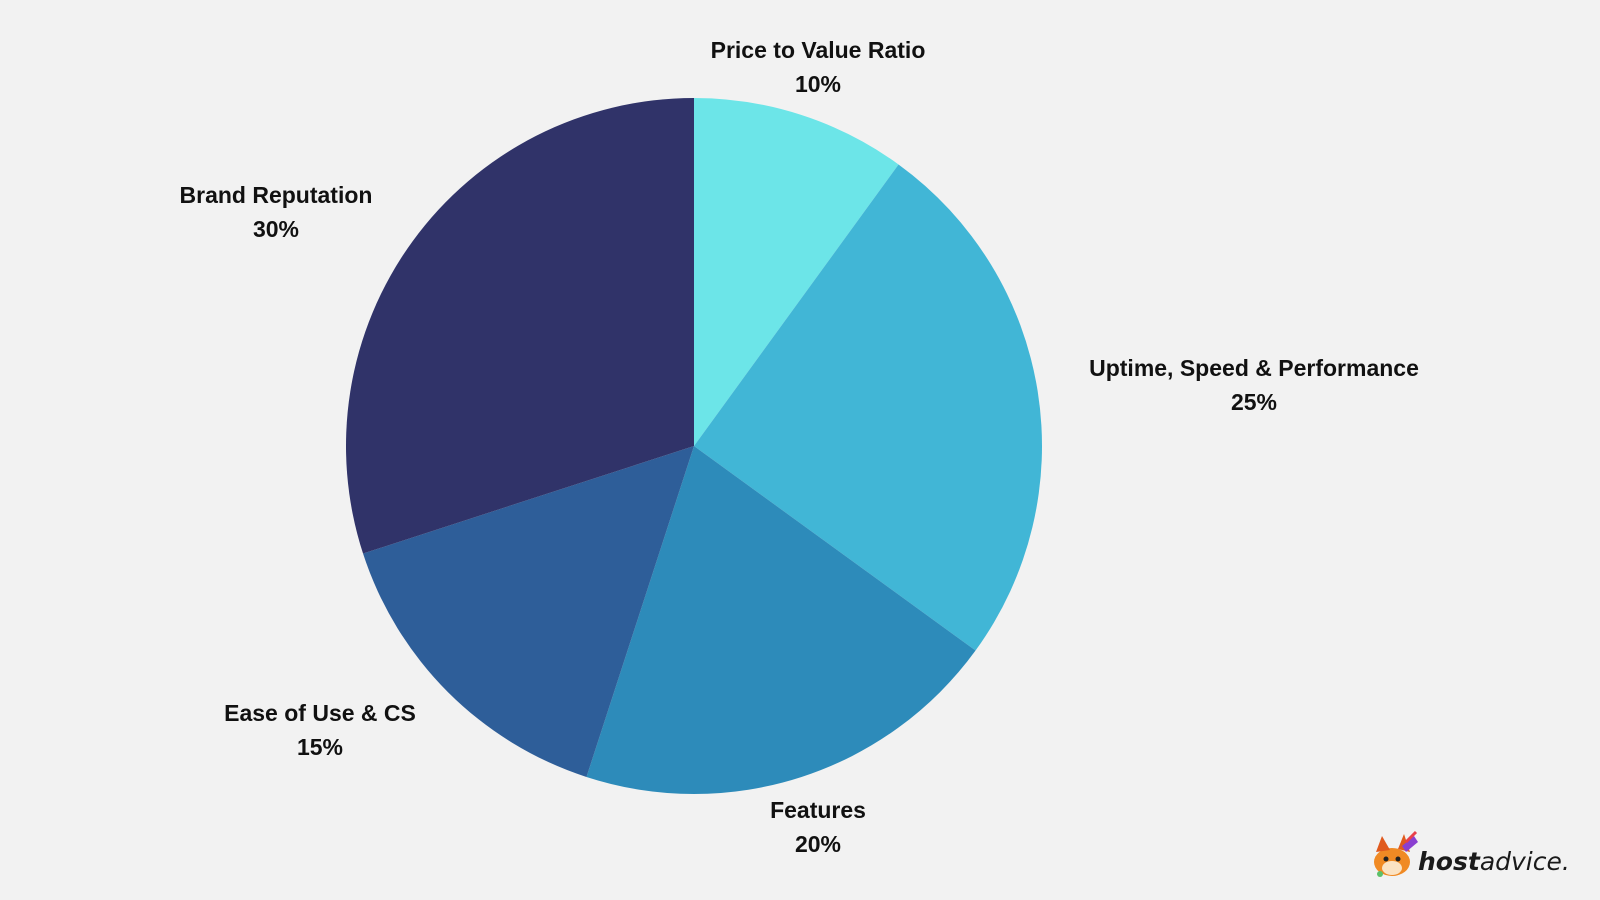 The height and width of the screenshot is (900, 1600). What do you see at coordinates (1396, 853) in the screenshot?
I see `fox-mascot-icon` at bounding box center [1396, 853].